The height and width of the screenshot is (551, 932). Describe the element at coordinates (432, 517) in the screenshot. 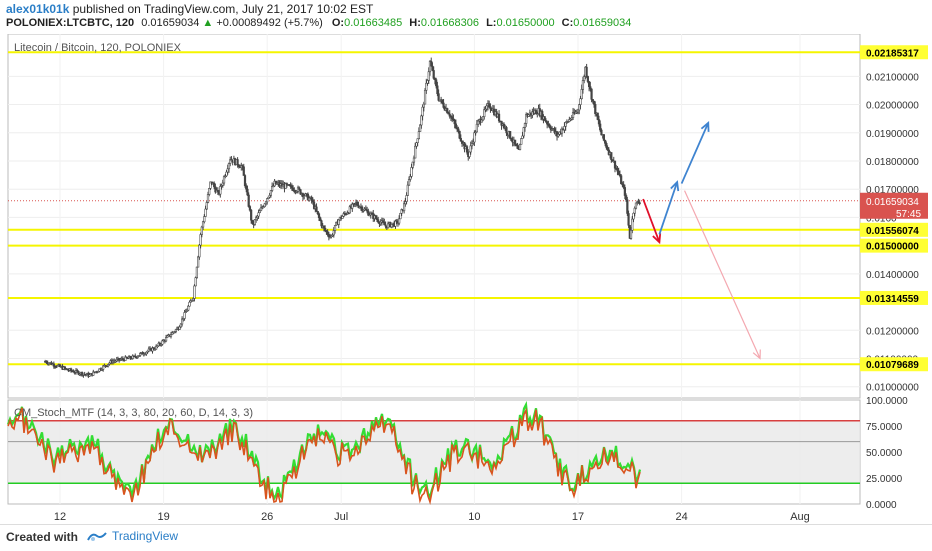

I see `time-axis: 12 19 26 Jul 10 17 24 Aug` at that location.